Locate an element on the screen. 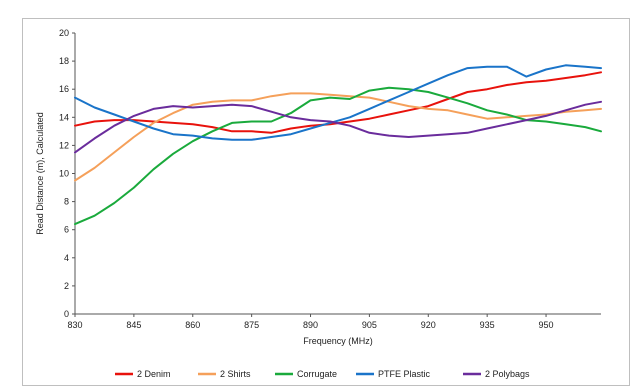  x-tick-label: 920 is located at coordinates (428, 325).